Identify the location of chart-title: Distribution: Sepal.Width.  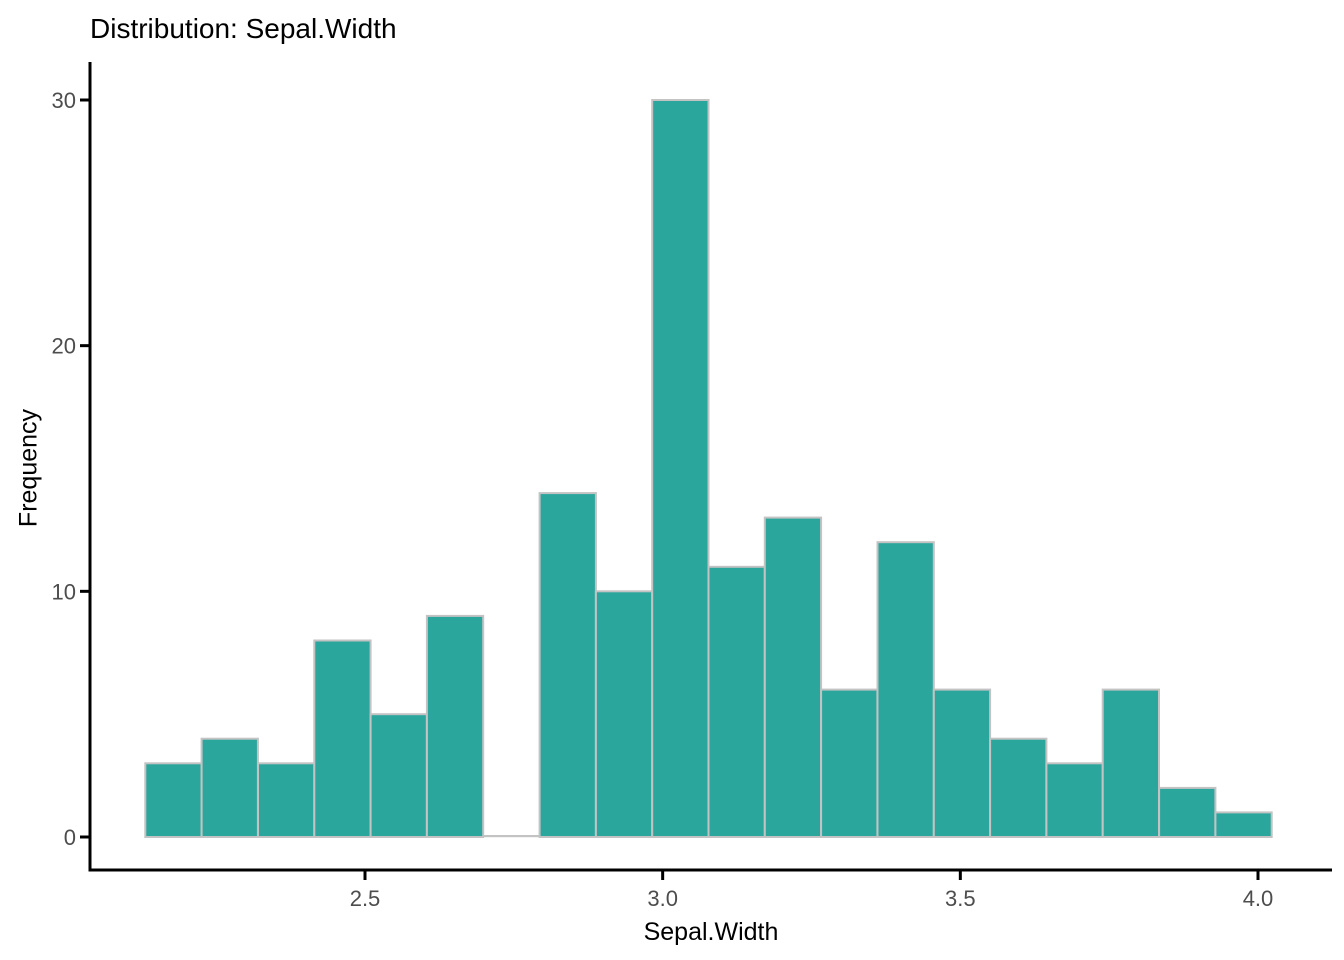
(243, 28).